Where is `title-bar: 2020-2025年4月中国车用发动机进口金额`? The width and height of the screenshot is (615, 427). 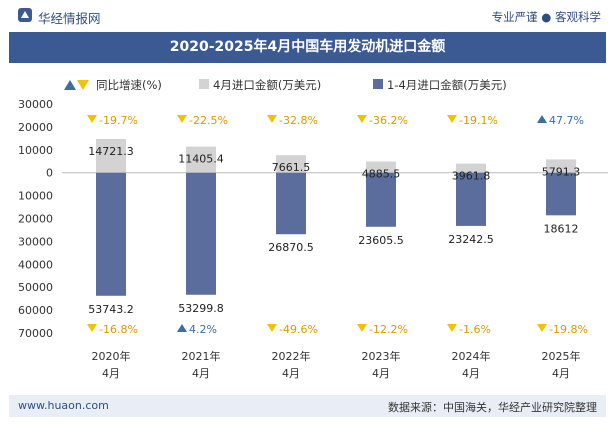 title-bar: 2020-2025年4月中国车用发动机进口金额 is located at coordinates (307, 47).